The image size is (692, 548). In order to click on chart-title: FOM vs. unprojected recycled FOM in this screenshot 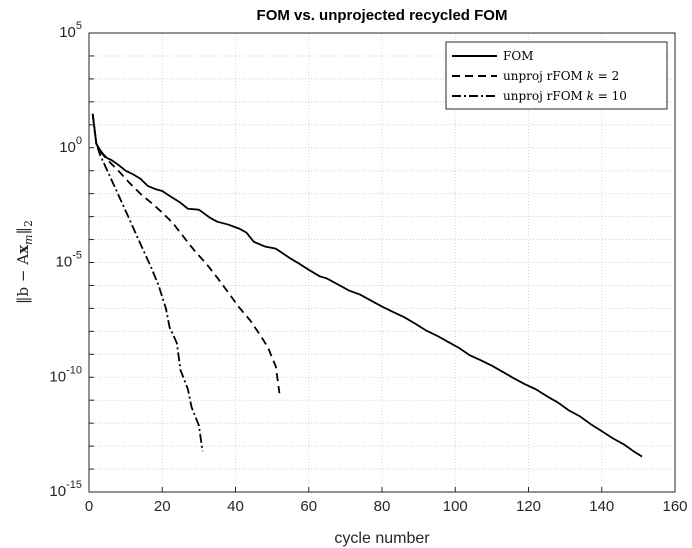, I will do `click(382, 15)`.